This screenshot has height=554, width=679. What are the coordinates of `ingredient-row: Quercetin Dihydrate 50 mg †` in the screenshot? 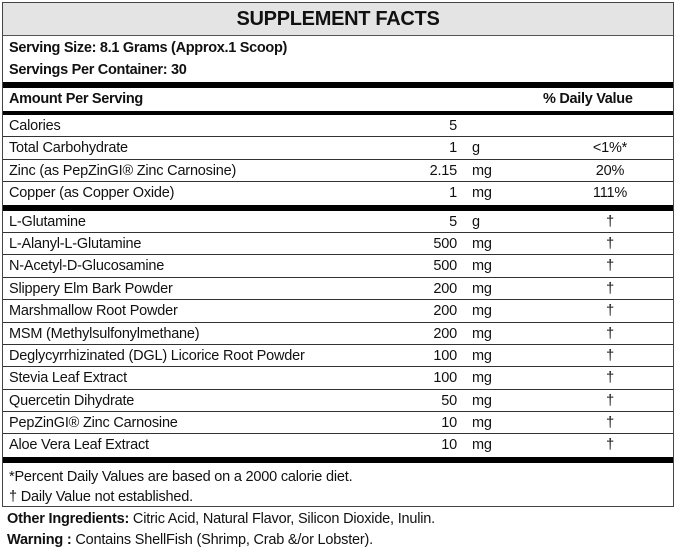 It's located at (338, 401).